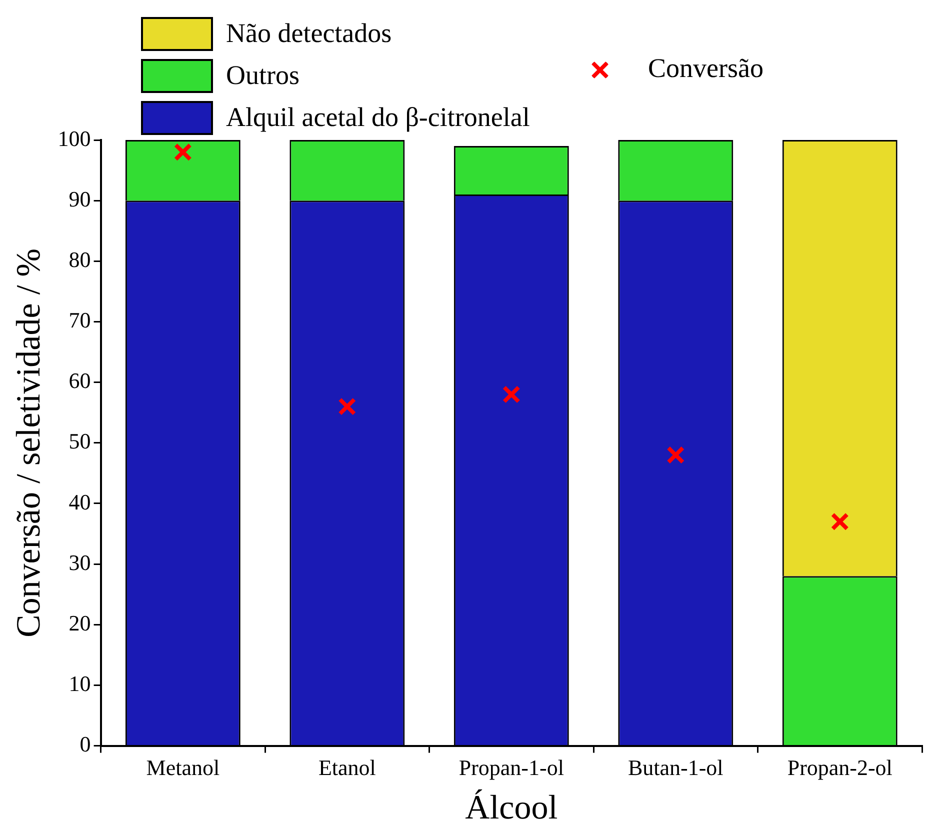  What do you see at coordinates (839, 767) in the screenshot?
I see `x-tick-label: Propan-2-ol` at bounding box center [839, 767].